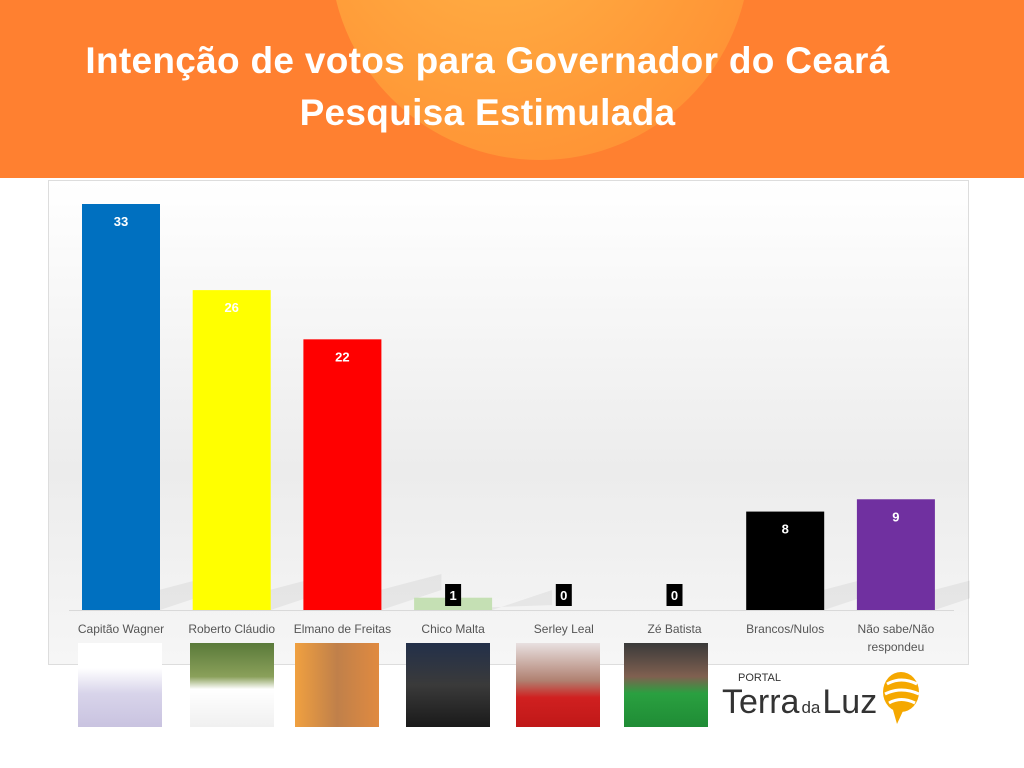 The image size is (1024, 768). I want to click on x-tick-label: Não sabe/Não, so click(896, 629).